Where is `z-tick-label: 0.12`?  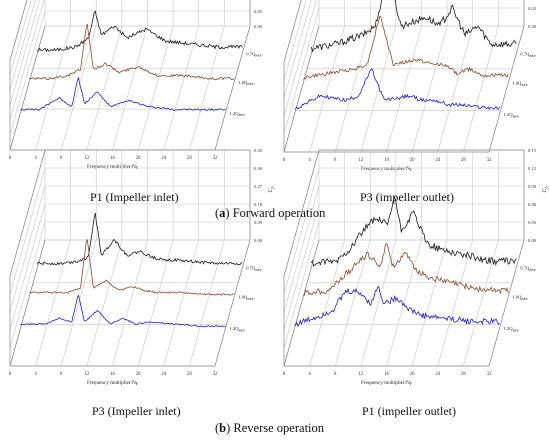
z-tick-label: 0.12 is located at coordinates (532, 168).